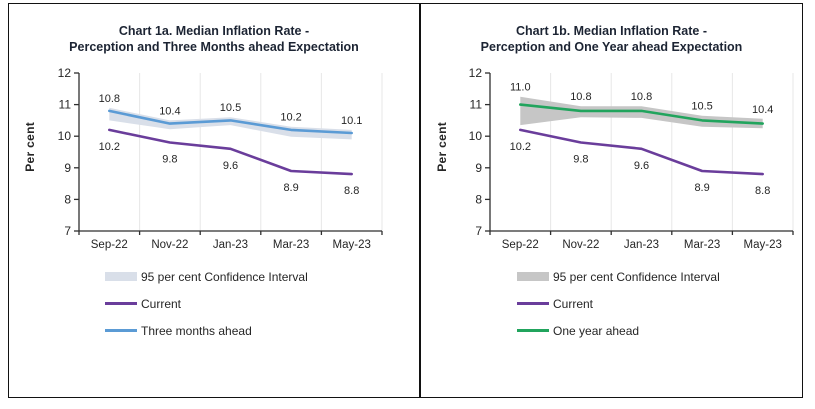 The height and width of the screenshot is (409, 815). I want to click on legend-label: Three months ahead, so click(196, 330).